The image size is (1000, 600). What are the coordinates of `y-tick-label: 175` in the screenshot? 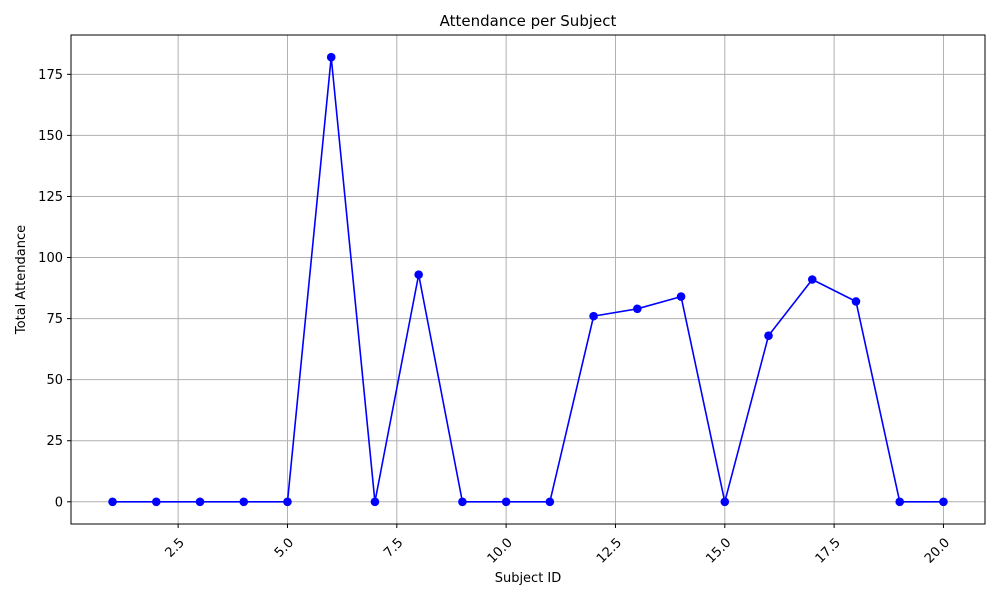 It's located at (50, 75).